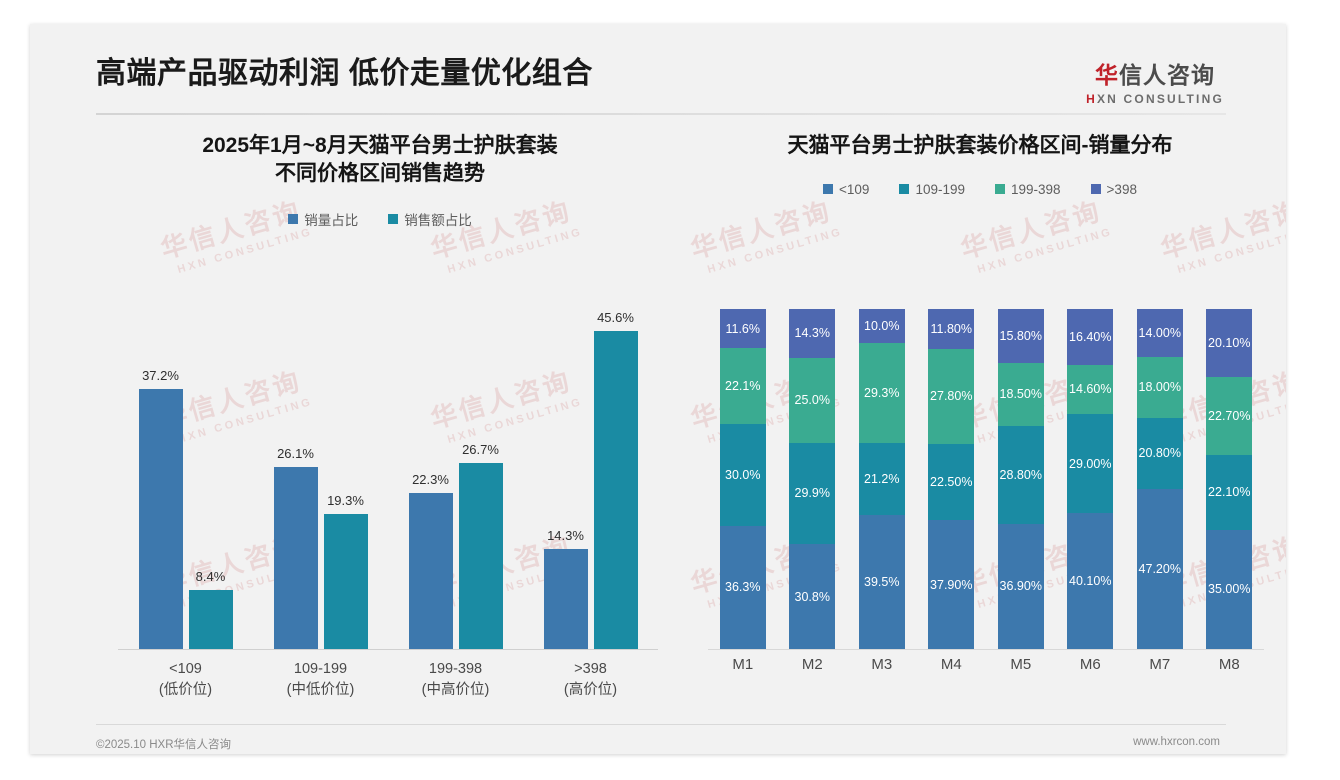  Describe the element at coordinates (1159, 387) in the screenshot. I see `stacked-bar-segment: 18.00%` at that location.